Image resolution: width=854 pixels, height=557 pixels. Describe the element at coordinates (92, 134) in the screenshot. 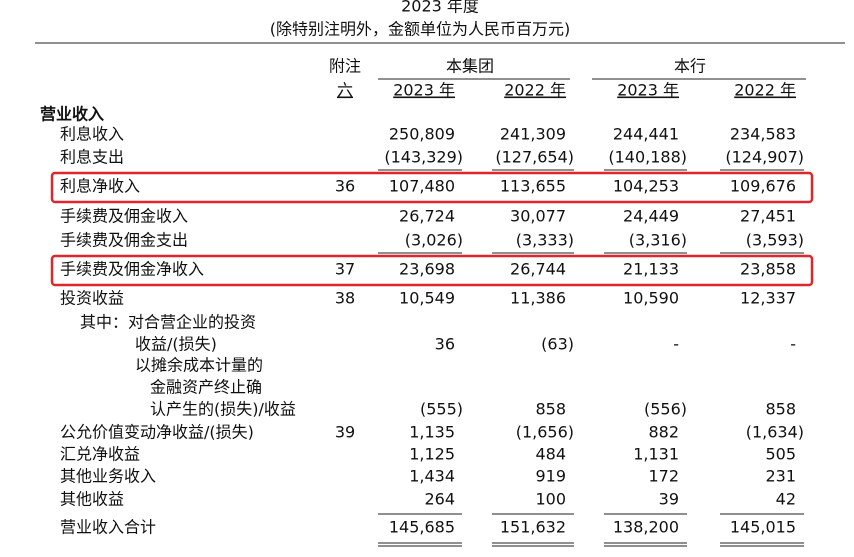

I see `row-label: 利息收入` at that location.